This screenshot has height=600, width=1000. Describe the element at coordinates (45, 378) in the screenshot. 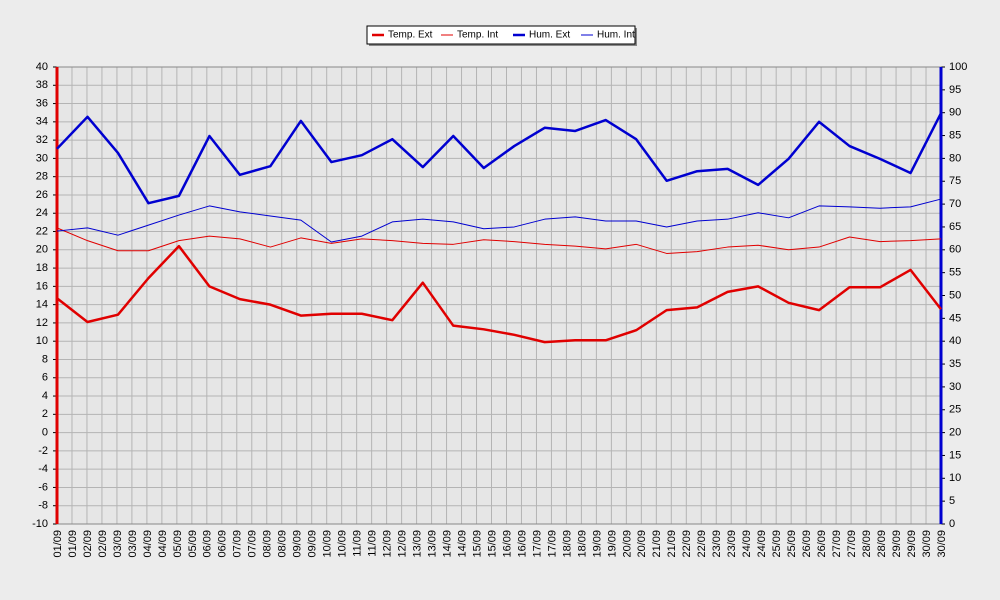

I see `y-tick-label: 6` at that location.